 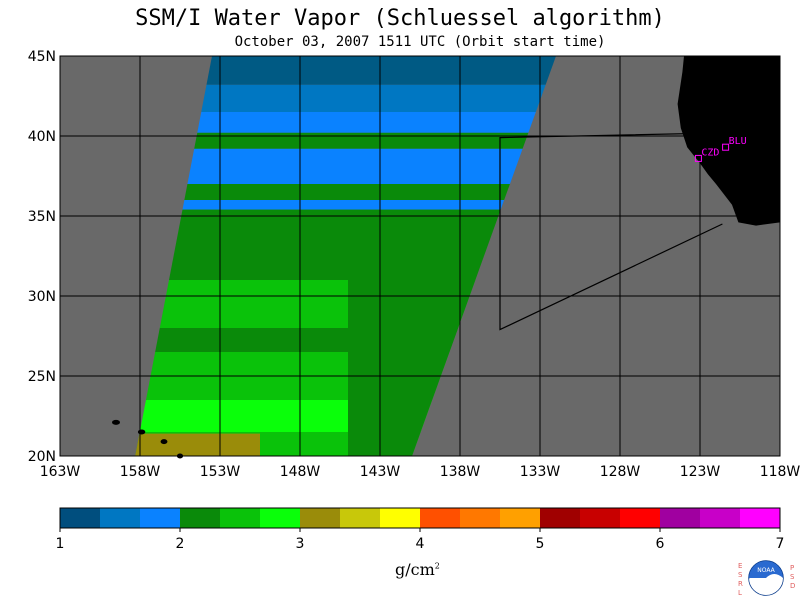 I want to click on colorbar-tick-label: 2, so click(x=180, y=544).